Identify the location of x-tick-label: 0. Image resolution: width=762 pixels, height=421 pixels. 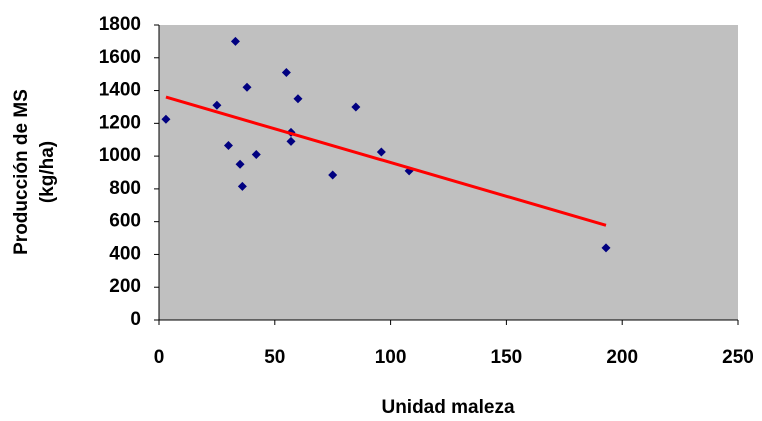
(159, 357).